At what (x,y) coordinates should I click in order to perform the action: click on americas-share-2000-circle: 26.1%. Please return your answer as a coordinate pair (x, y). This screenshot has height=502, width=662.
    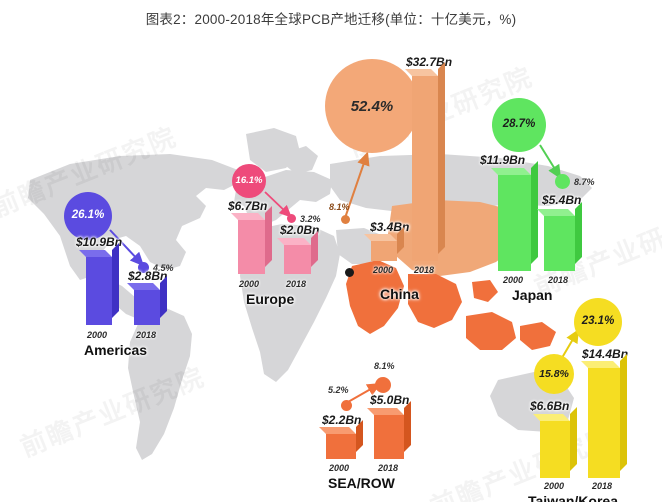
    Looking at the image, I should click on (88, 216).